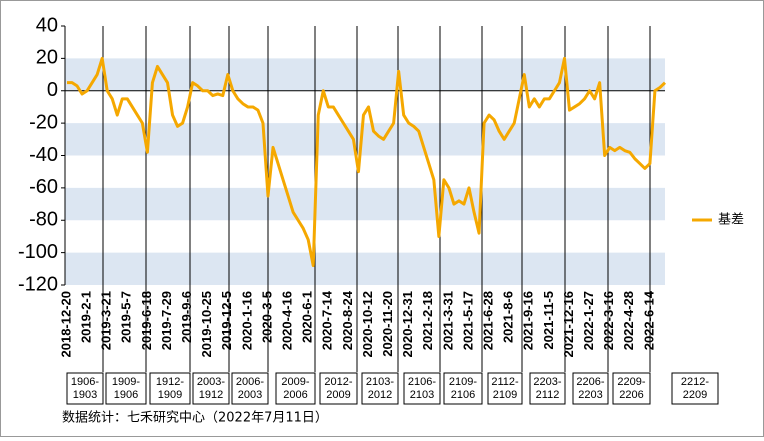  Describe the element at coordinates (447, 320) in the screenshot. I see `x-tick-label: 2021-3-31` at that location.